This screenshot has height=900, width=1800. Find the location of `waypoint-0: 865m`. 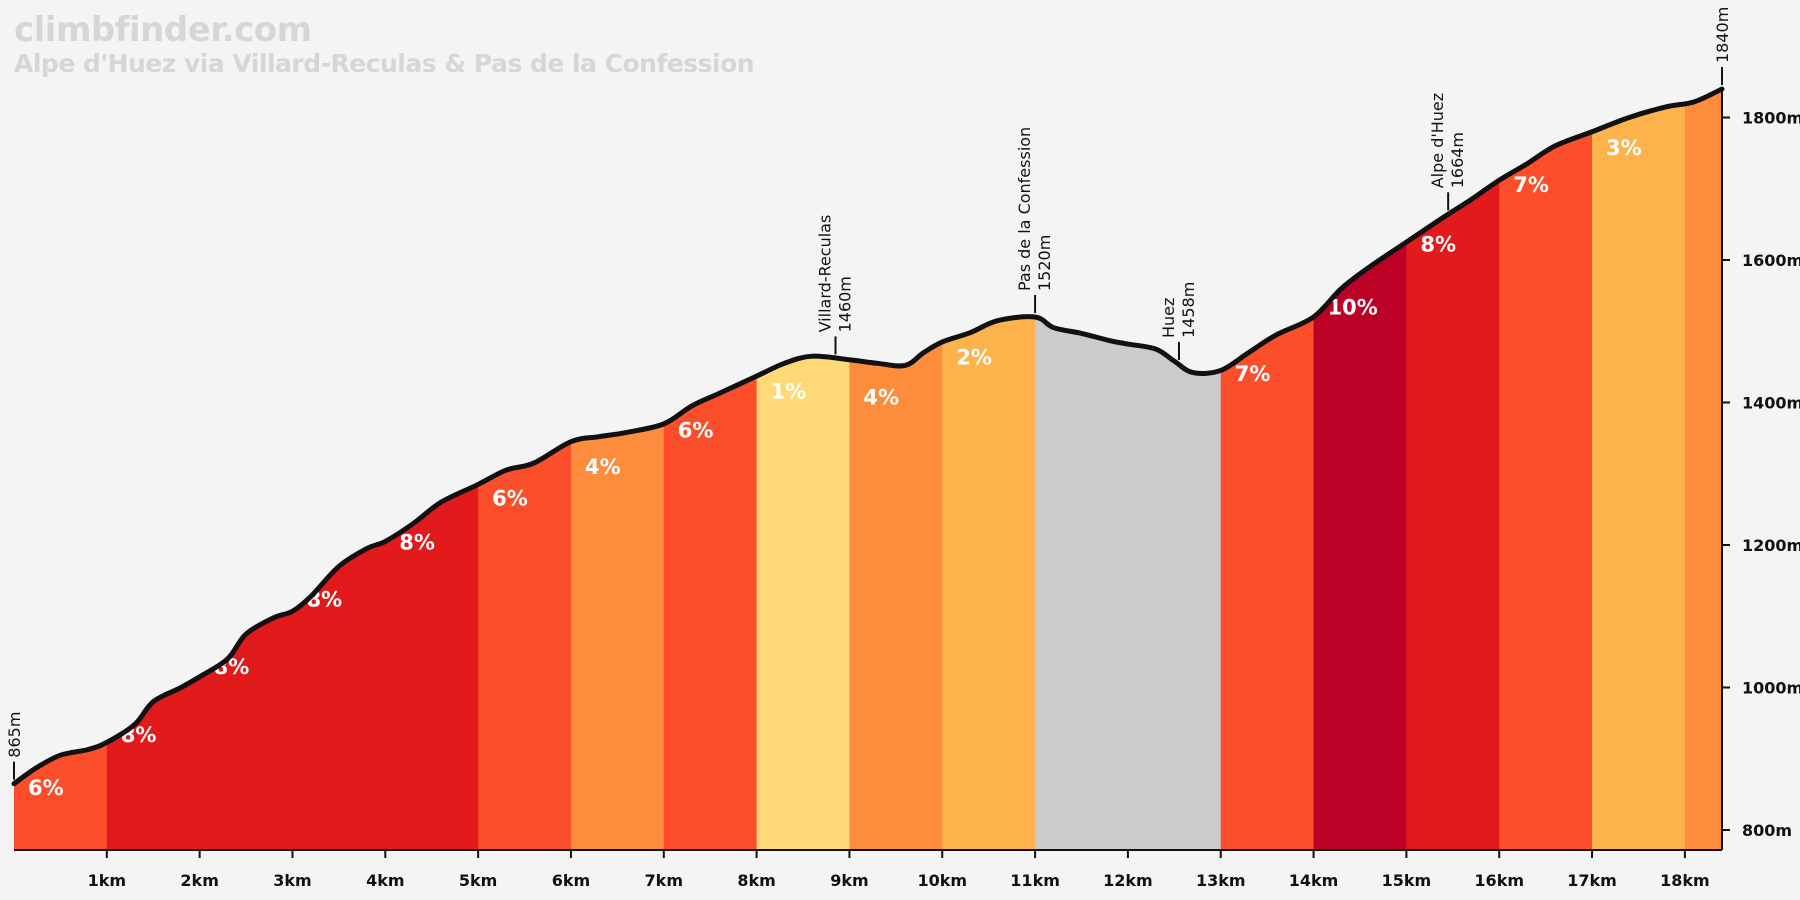

waypoint-0: 865m is located at coordinates (14, 735).